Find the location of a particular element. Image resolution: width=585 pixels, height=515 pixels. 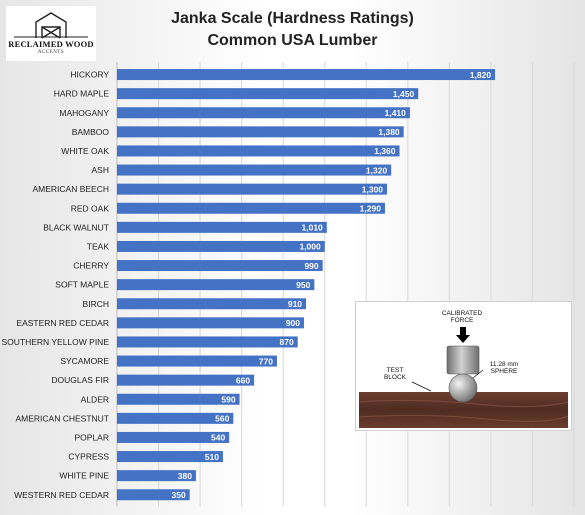

reclaimed-wood-logo: RECLAIMED WOOD ACCENTS is located at coordinates (51, 33).